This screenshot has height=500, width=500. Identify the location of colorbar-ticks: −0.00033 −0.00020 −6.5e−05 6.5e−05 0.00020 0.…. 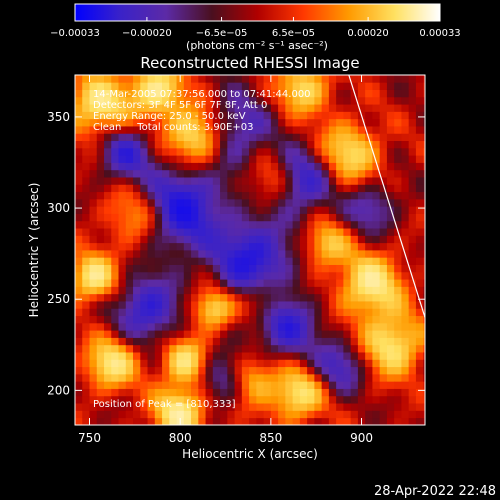
(255, 28).